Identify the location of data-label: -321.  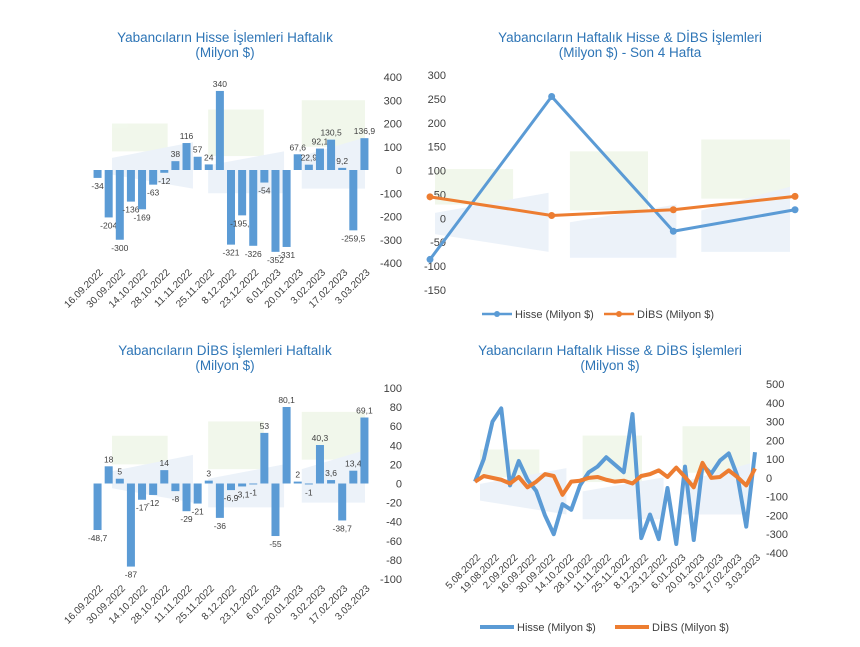
(230, 253).